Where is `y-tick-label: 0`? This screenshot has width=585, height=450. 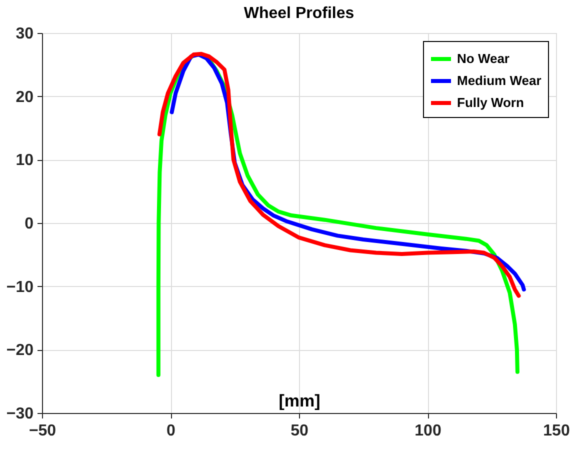
y-tick-label: 0 is located at coordinates (29, 224).